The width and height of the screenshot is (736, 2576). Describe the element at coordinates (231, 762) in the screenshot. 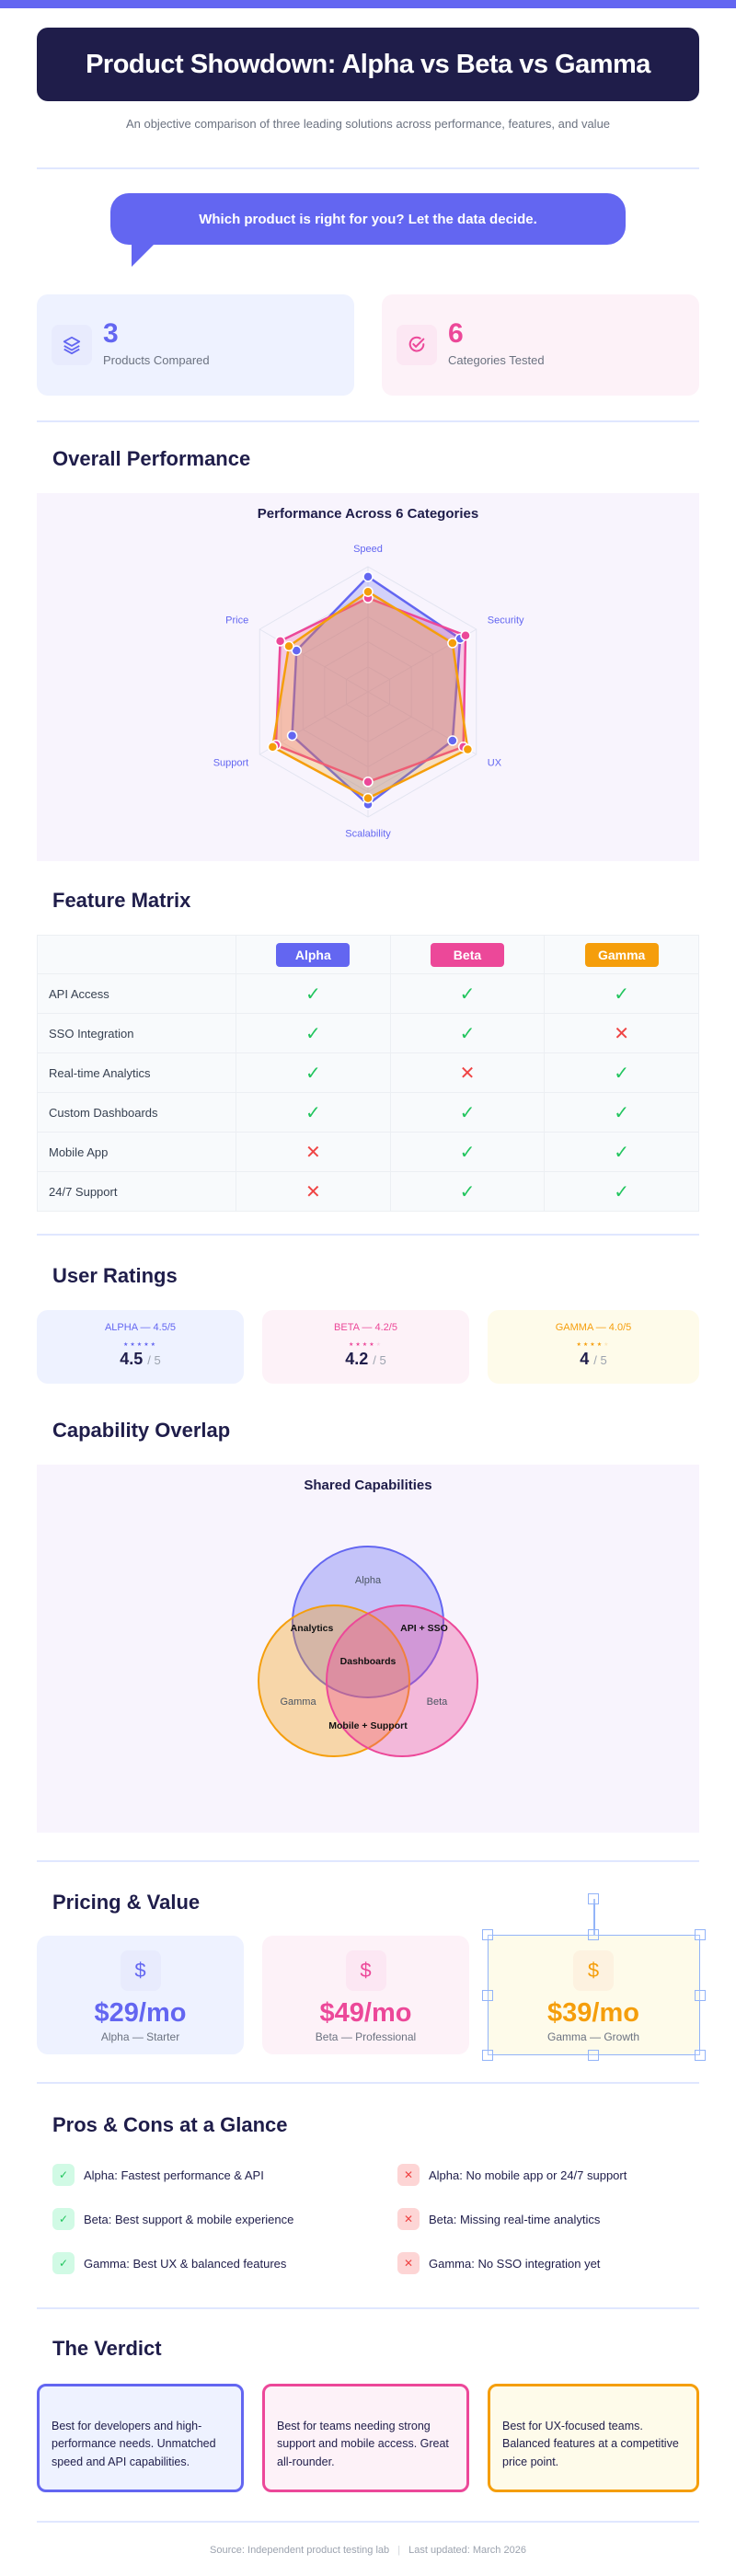

I see `radar-axis-label: Support` at that location.